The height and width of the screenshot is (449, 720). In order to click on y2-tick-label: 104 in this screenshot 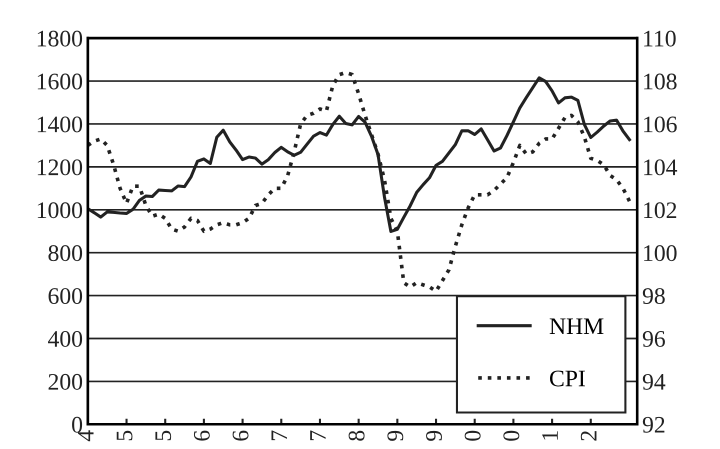, I will do `click(661, 167)`.